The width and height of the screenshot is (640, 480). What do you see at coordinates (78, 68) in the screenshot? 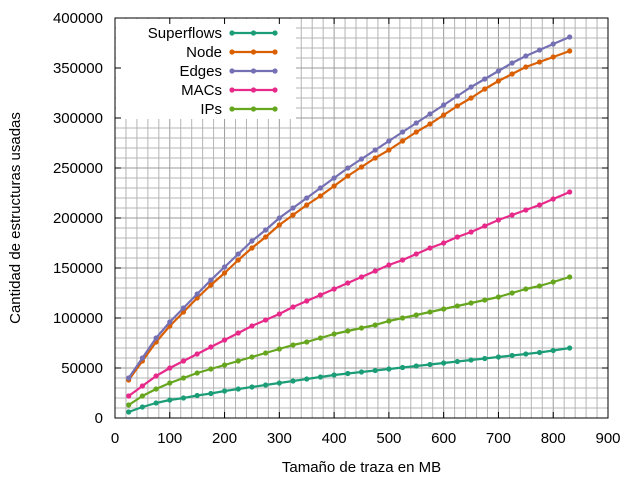
I see `y-tick-label: 350000` at bounding box center [78, 68].